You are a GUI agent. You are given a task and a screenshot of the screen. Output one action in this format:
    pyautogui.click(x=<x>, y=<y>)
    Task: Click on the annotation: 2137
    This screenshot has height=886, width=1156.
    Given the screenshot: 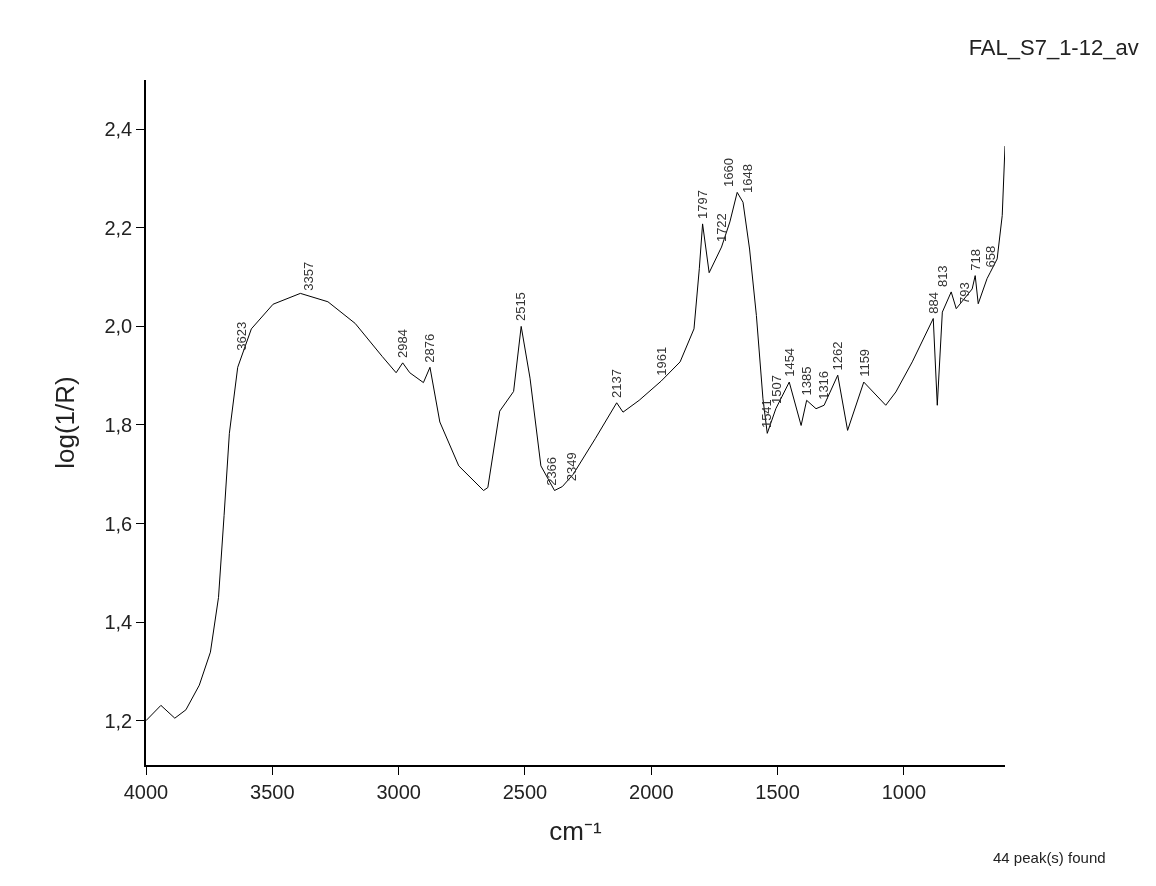 What is the action you would take?
    pyautogui.click(x=617, y=383)
    